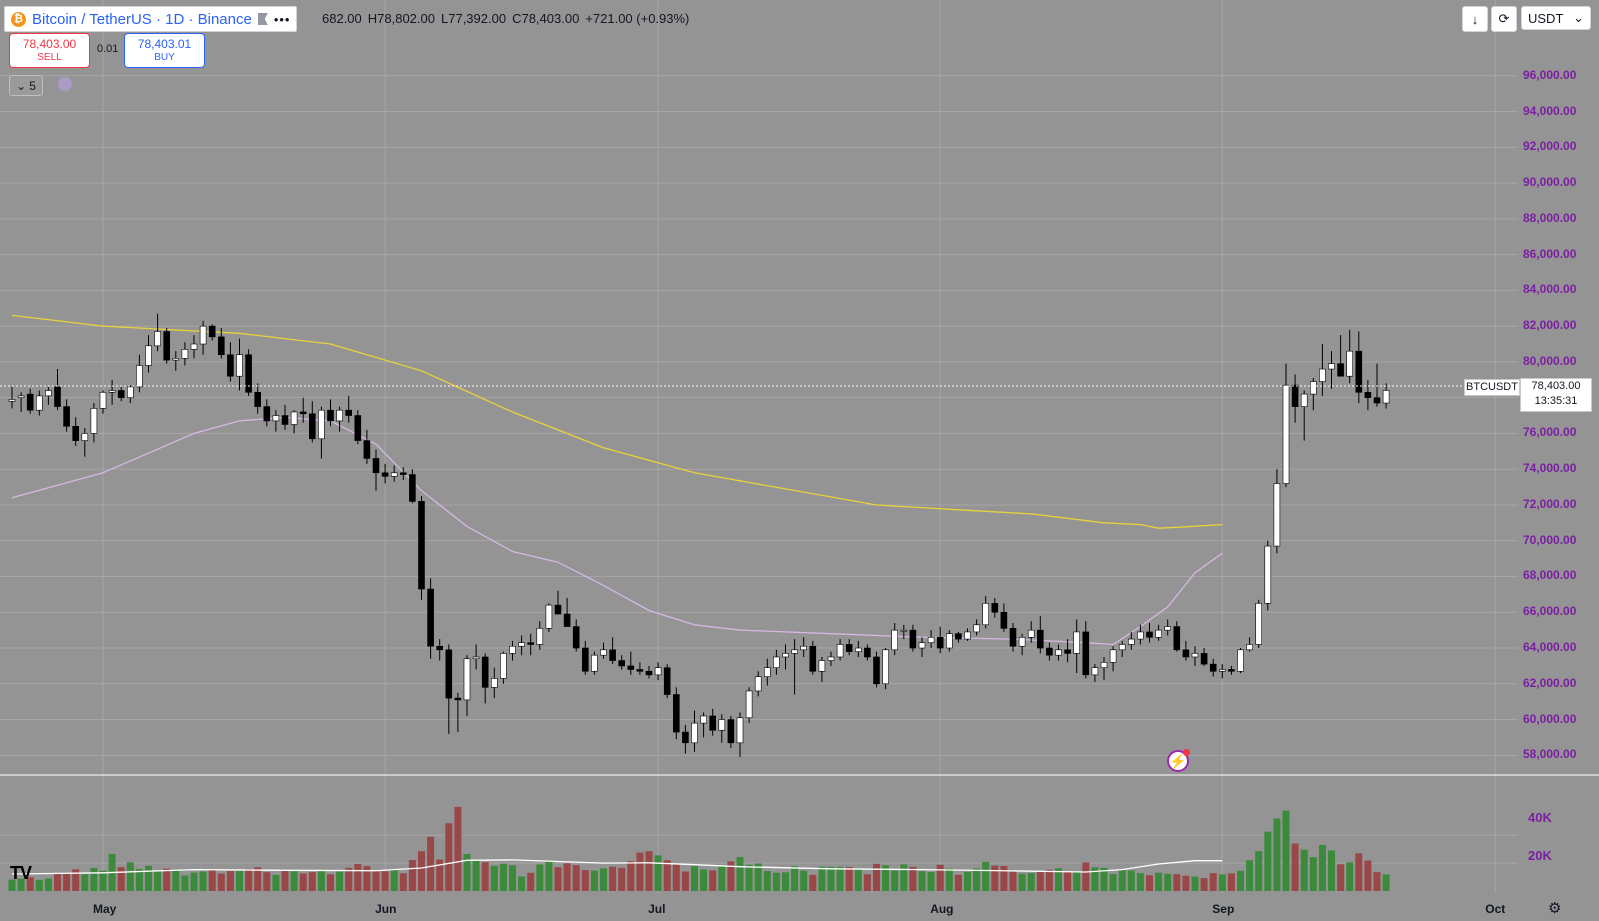  Describe the element at coordinates (1178, 760) in the screenshot. I see `lightning-icon: ⚡` at that location.